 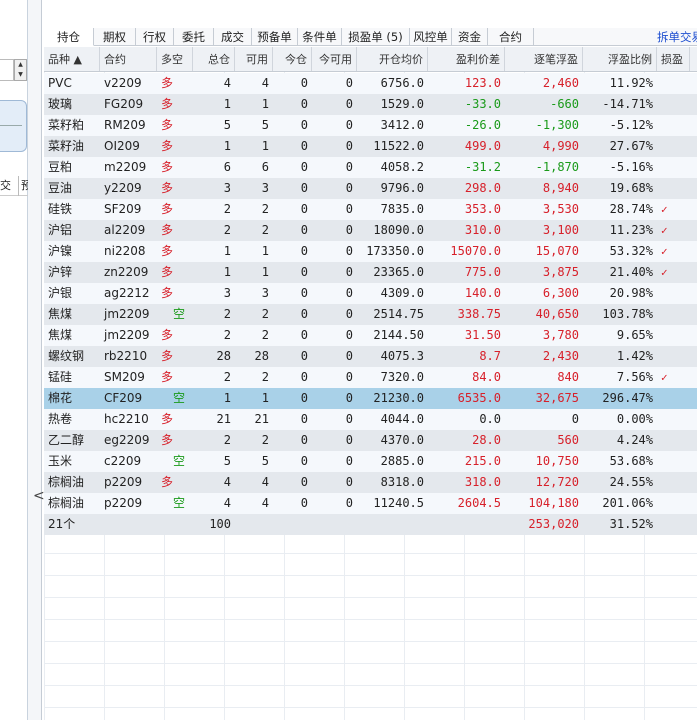 I want to click on tab-9: 资金, so click(x=470, y=37).